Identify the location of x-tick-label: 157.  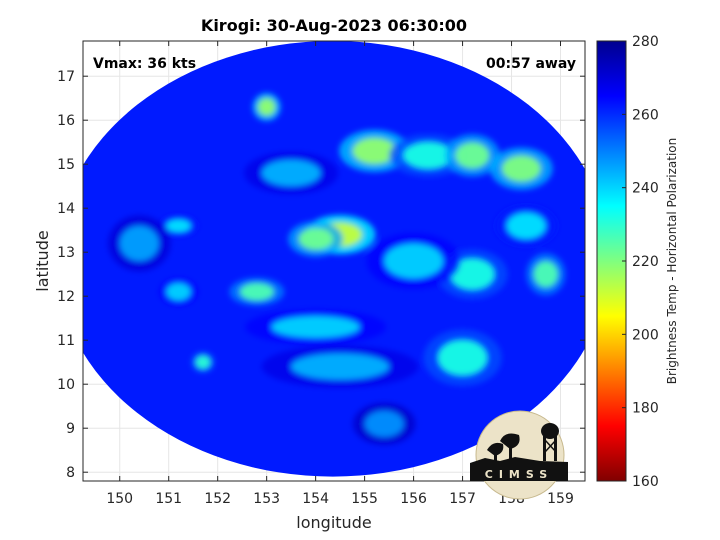
(462, 499).